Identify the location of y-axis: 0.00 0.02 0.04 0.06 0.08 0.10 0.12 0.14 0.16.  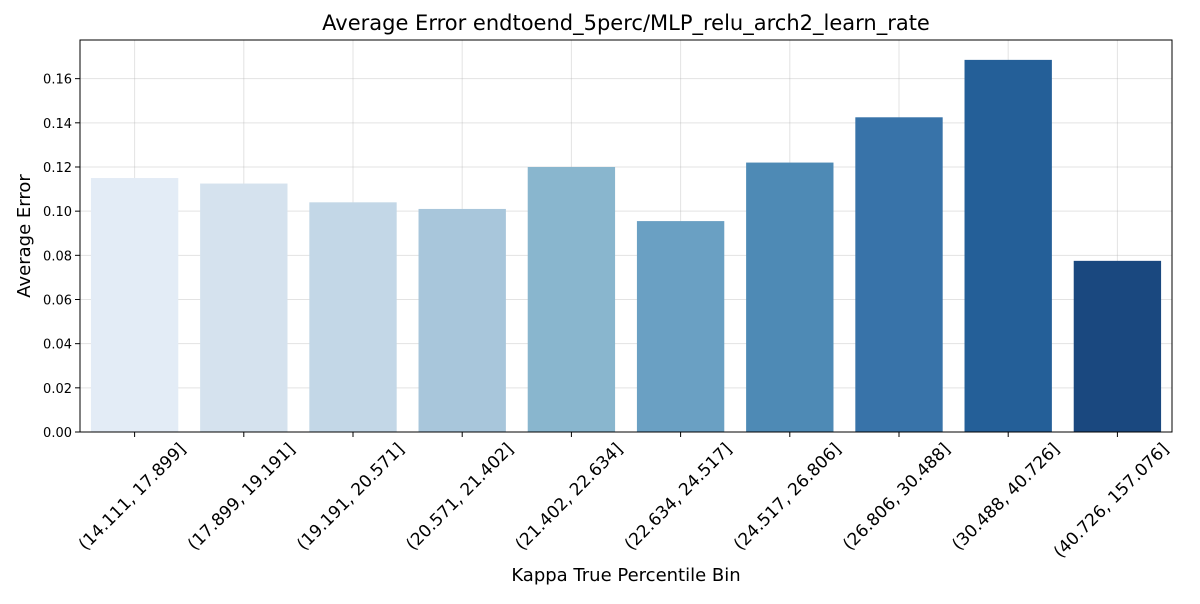
(61, 257).